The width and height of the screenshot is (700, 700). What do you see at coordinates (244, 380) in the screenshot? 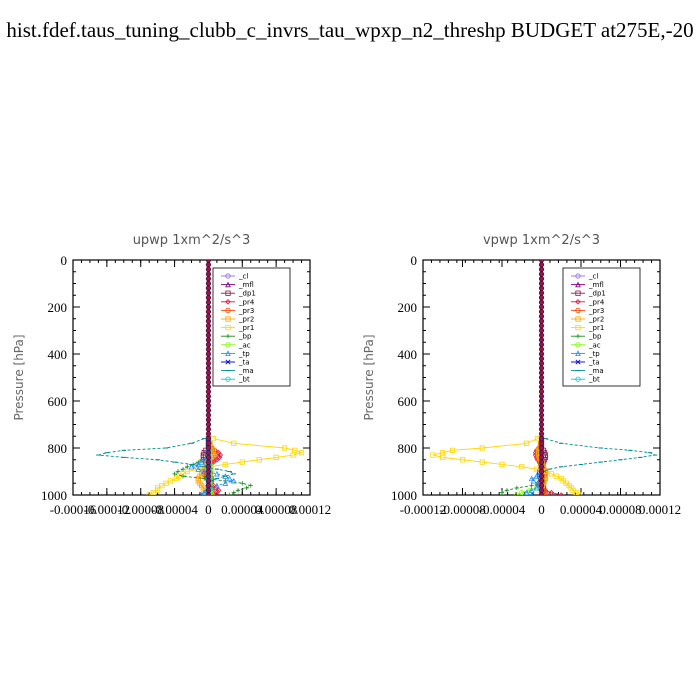
I see `legend-label: _bt` at bounding box center [244, 380].